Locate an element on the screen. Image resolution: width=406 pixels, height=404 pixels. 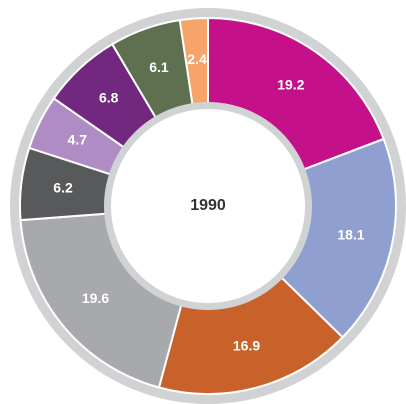
segment-label: 19.6 is located at coordinates (95, 298).